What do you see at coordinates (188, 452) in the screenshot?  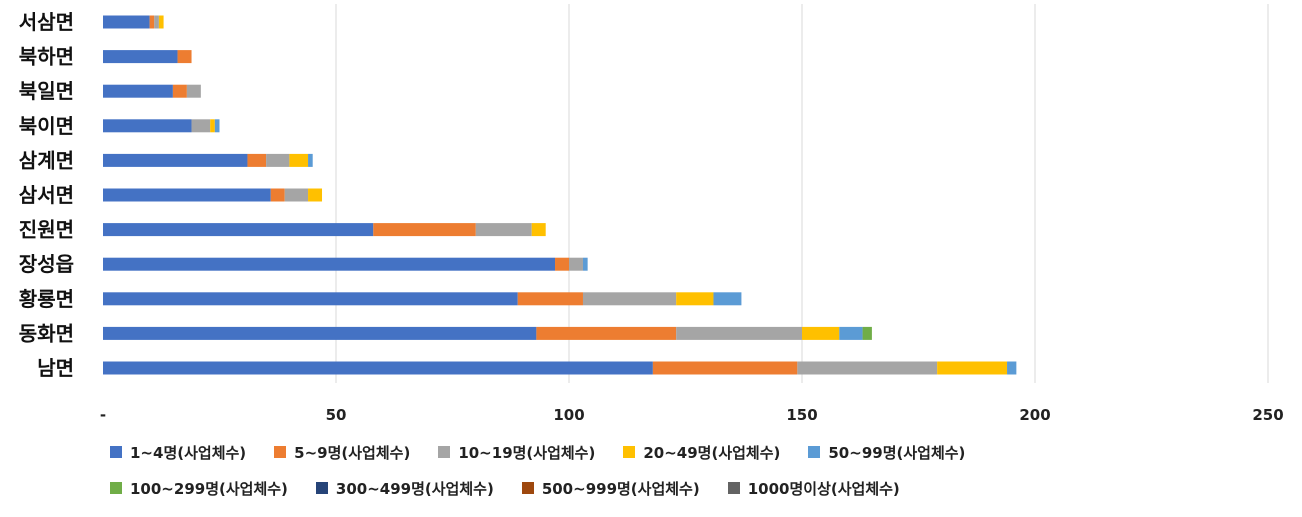 I see `legend-label: 1~4명(사업체수)` at bounding box center [188, 452].